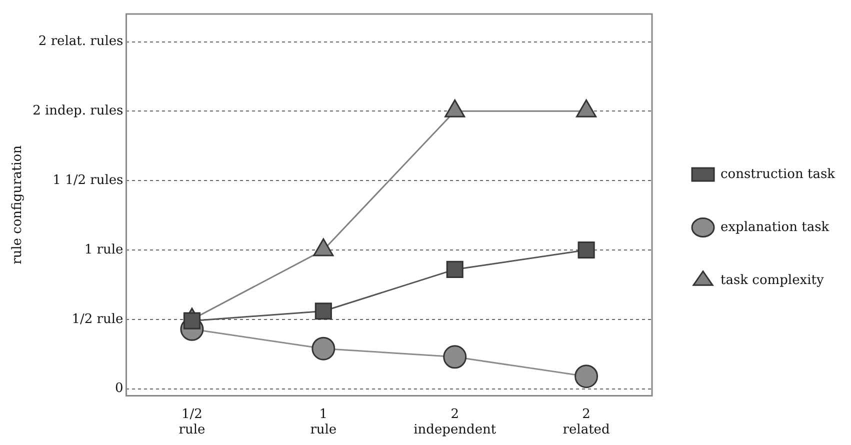 Image resolution: width=851 pixels, height=445 pixels. I want to click on y-tick-label: 1 rule, so click(104, 250).